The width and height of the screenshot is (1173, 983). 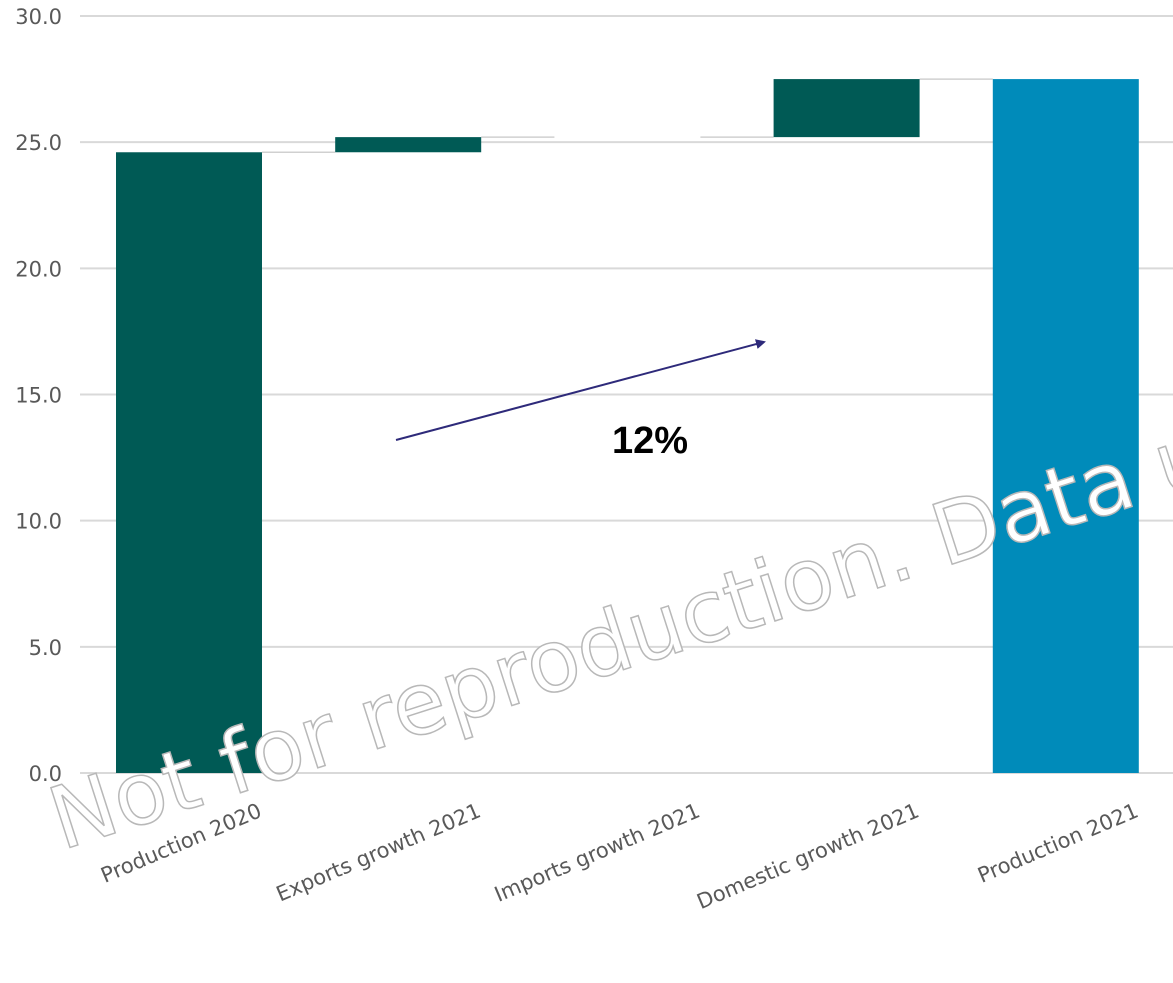 What do you see at coordinates (1065, 426) in the screenshot?
I see `bar-production-2021` at bounding box center [1065, 426].